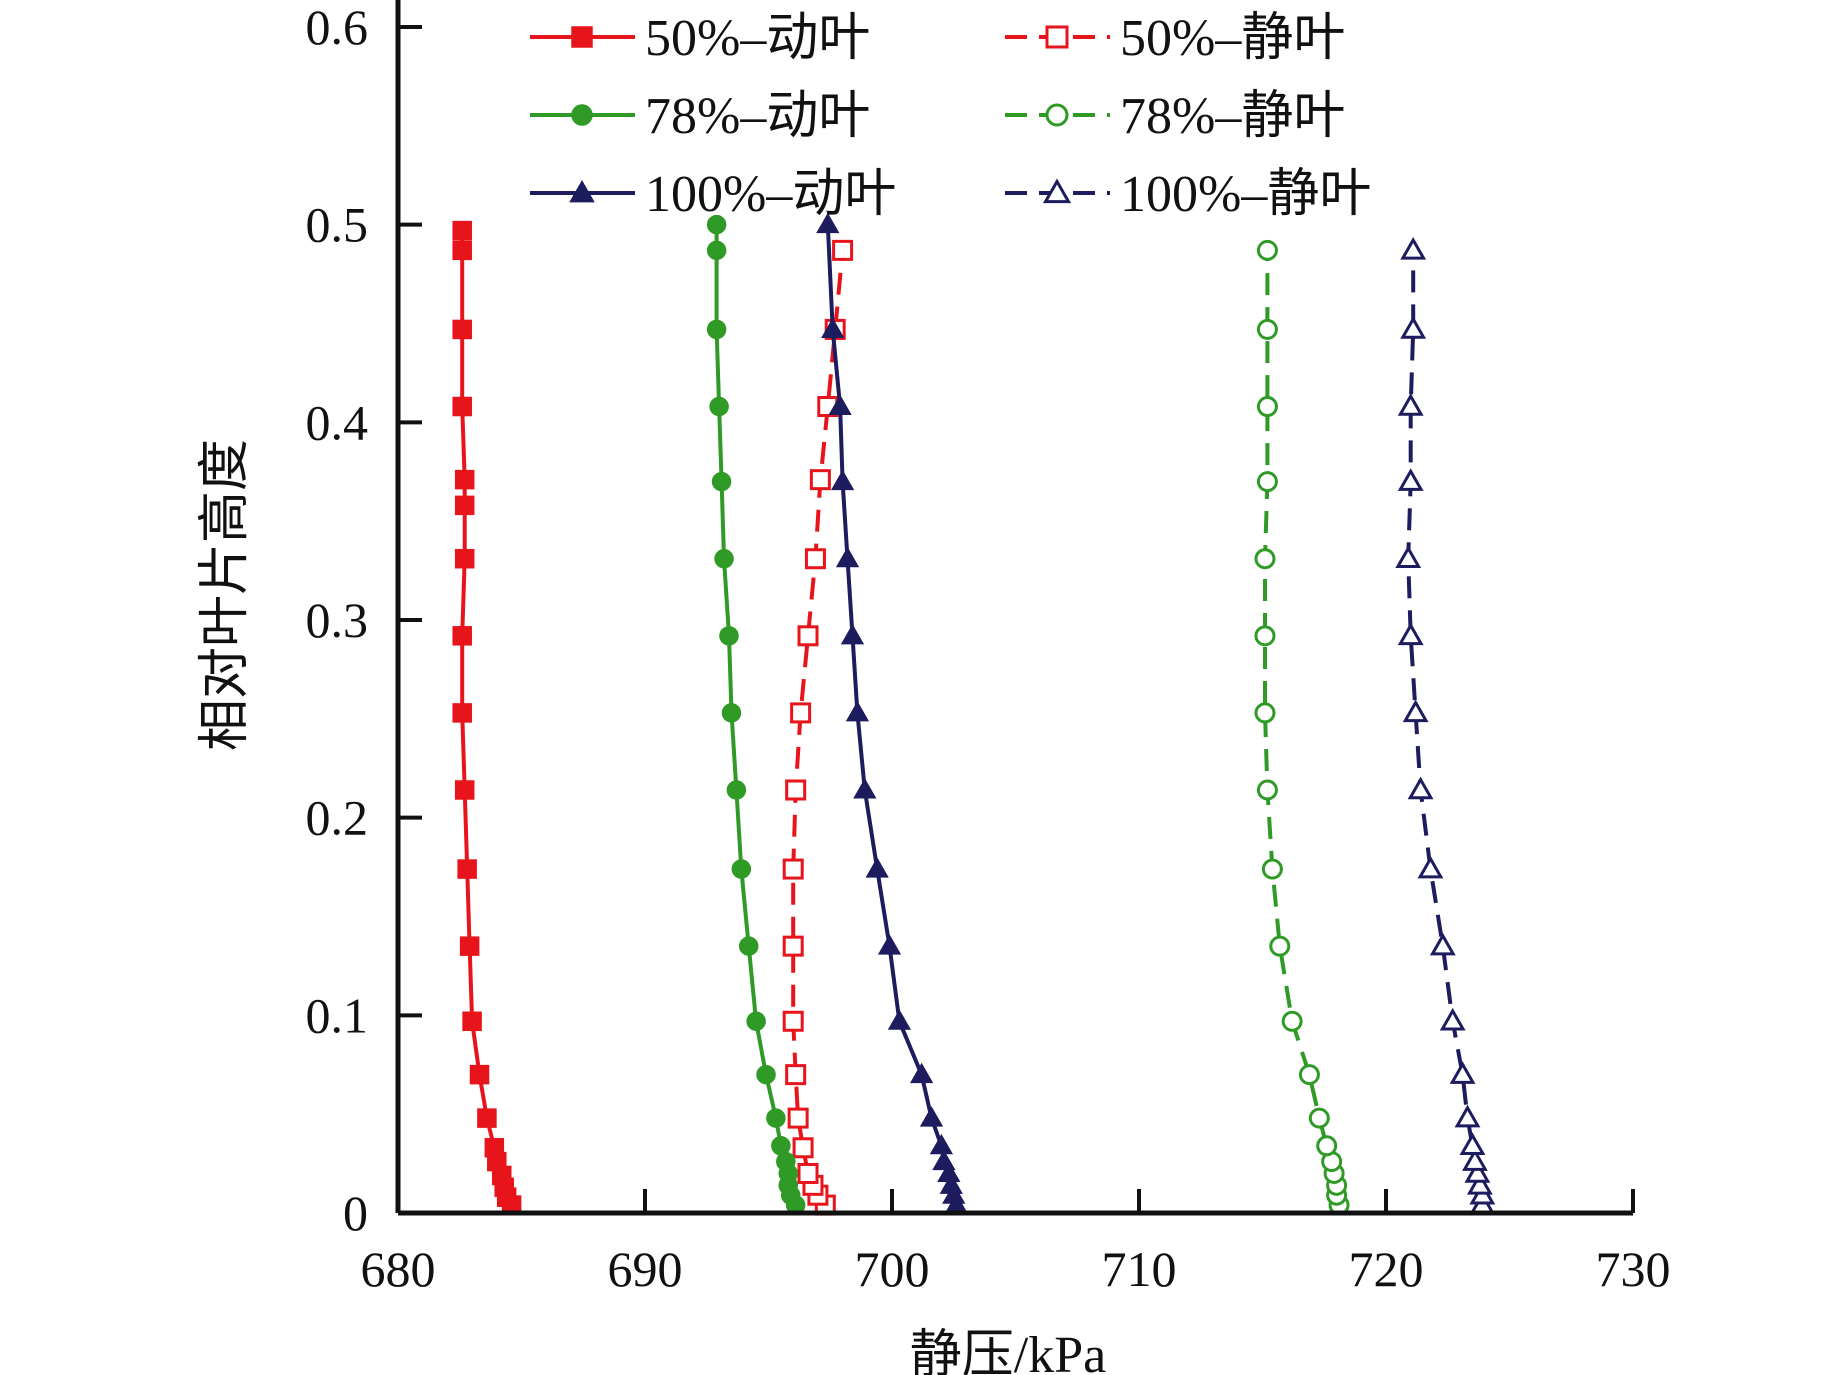  I want to click on y-tick-label: 0.4, so click(337, 422).